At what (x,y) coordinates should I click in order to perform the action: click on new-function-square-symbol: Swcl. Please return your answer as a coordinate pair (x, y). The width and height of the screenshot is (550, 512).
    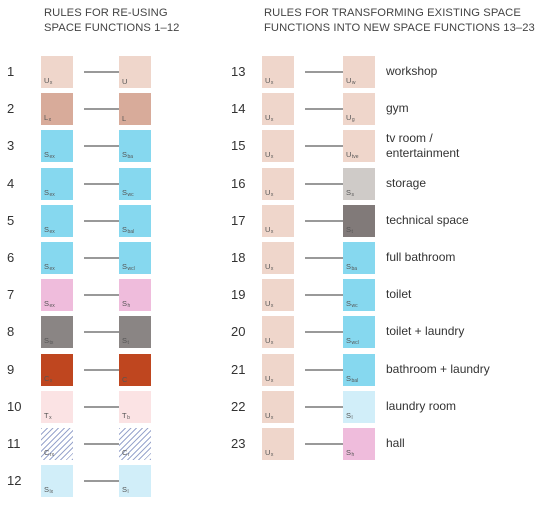
    Looking at the image, I should click on (128, 268).